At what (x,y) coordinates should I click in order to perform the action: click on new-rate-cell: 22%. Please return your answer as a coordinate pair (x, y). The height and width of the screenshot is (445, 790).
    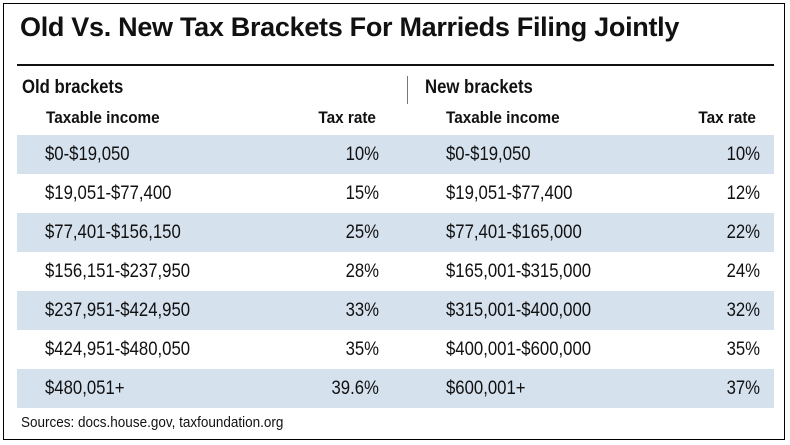
    Looking at the image, I should click on (743, 232).